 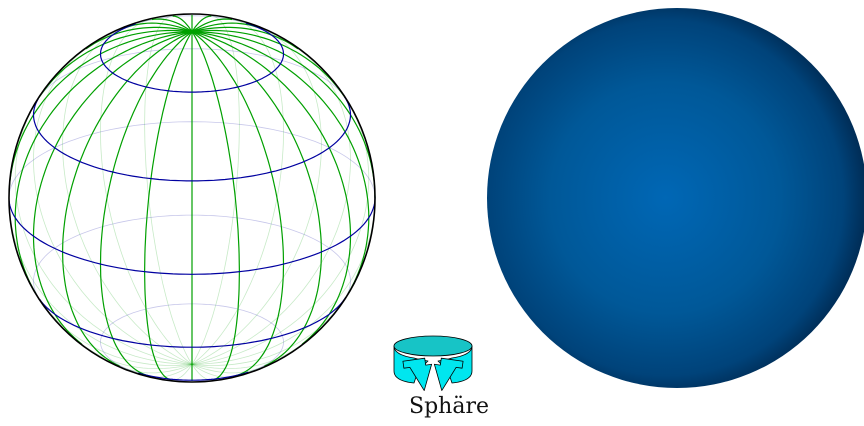 What do you see at coordinates (448, 374) in the screenshot?
I see `rotate-arrow-right` at bounding box center [448, 374].